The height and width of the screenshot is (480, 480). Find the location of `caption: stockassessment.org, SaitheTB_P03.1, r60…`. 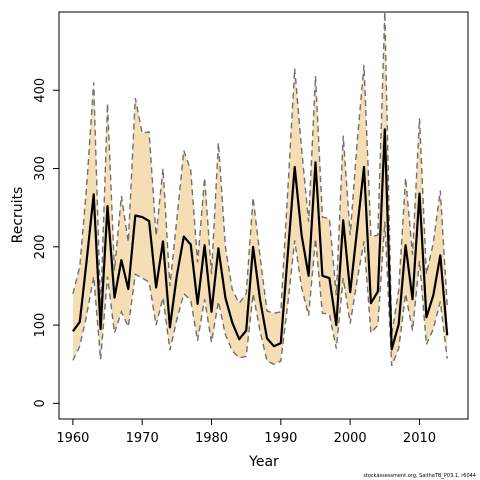

caption: stockassessment.org, SaitheTB_P03.1, r60… is located at coordinates (419, 476).